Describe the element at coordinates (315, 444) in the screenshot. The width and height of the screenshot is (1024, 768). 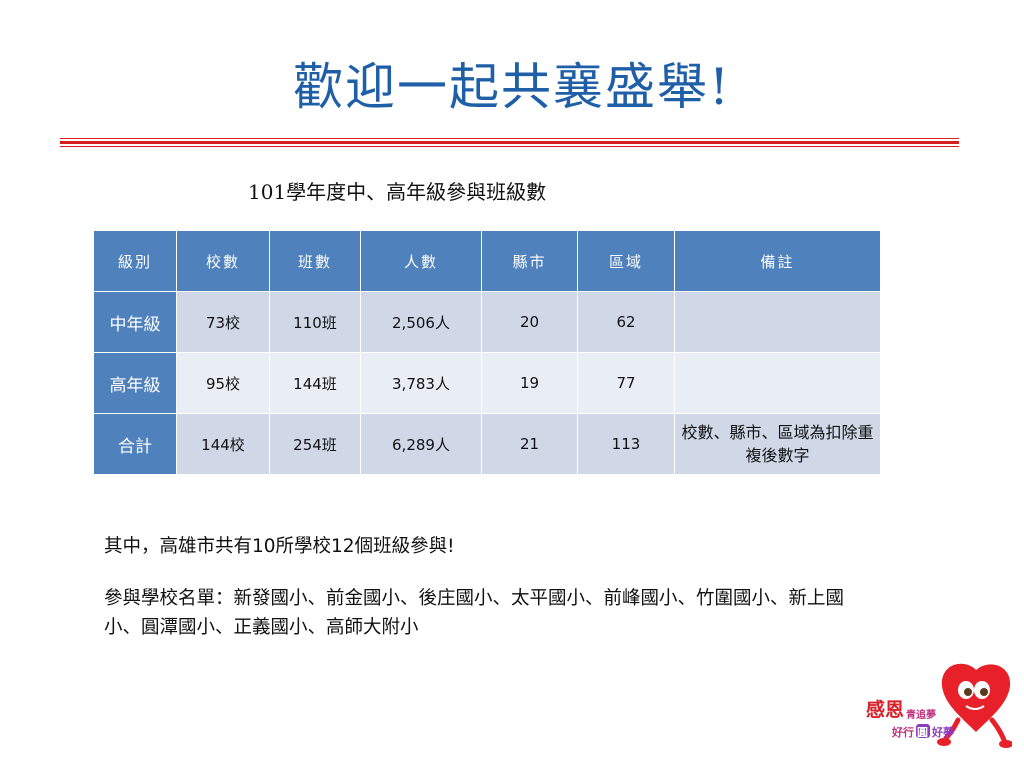
I see `table-cell: 254班` at that location.